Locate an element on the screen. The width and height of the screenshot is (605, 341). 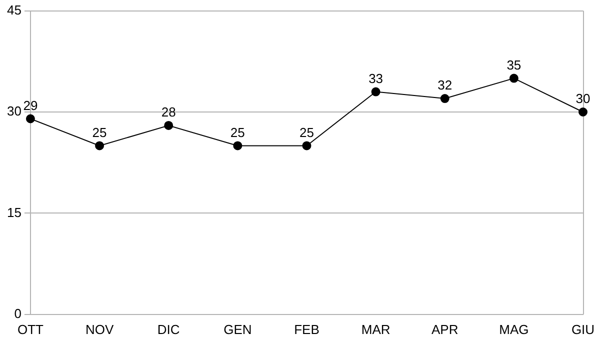
x-tick-label: NOV is located at coordinates (99, 329).